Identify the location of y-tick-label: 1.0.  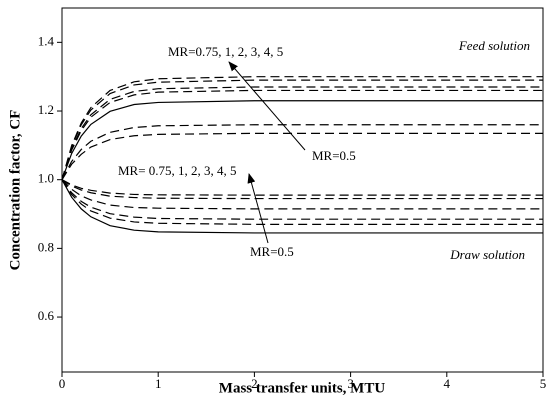
(46, 178).